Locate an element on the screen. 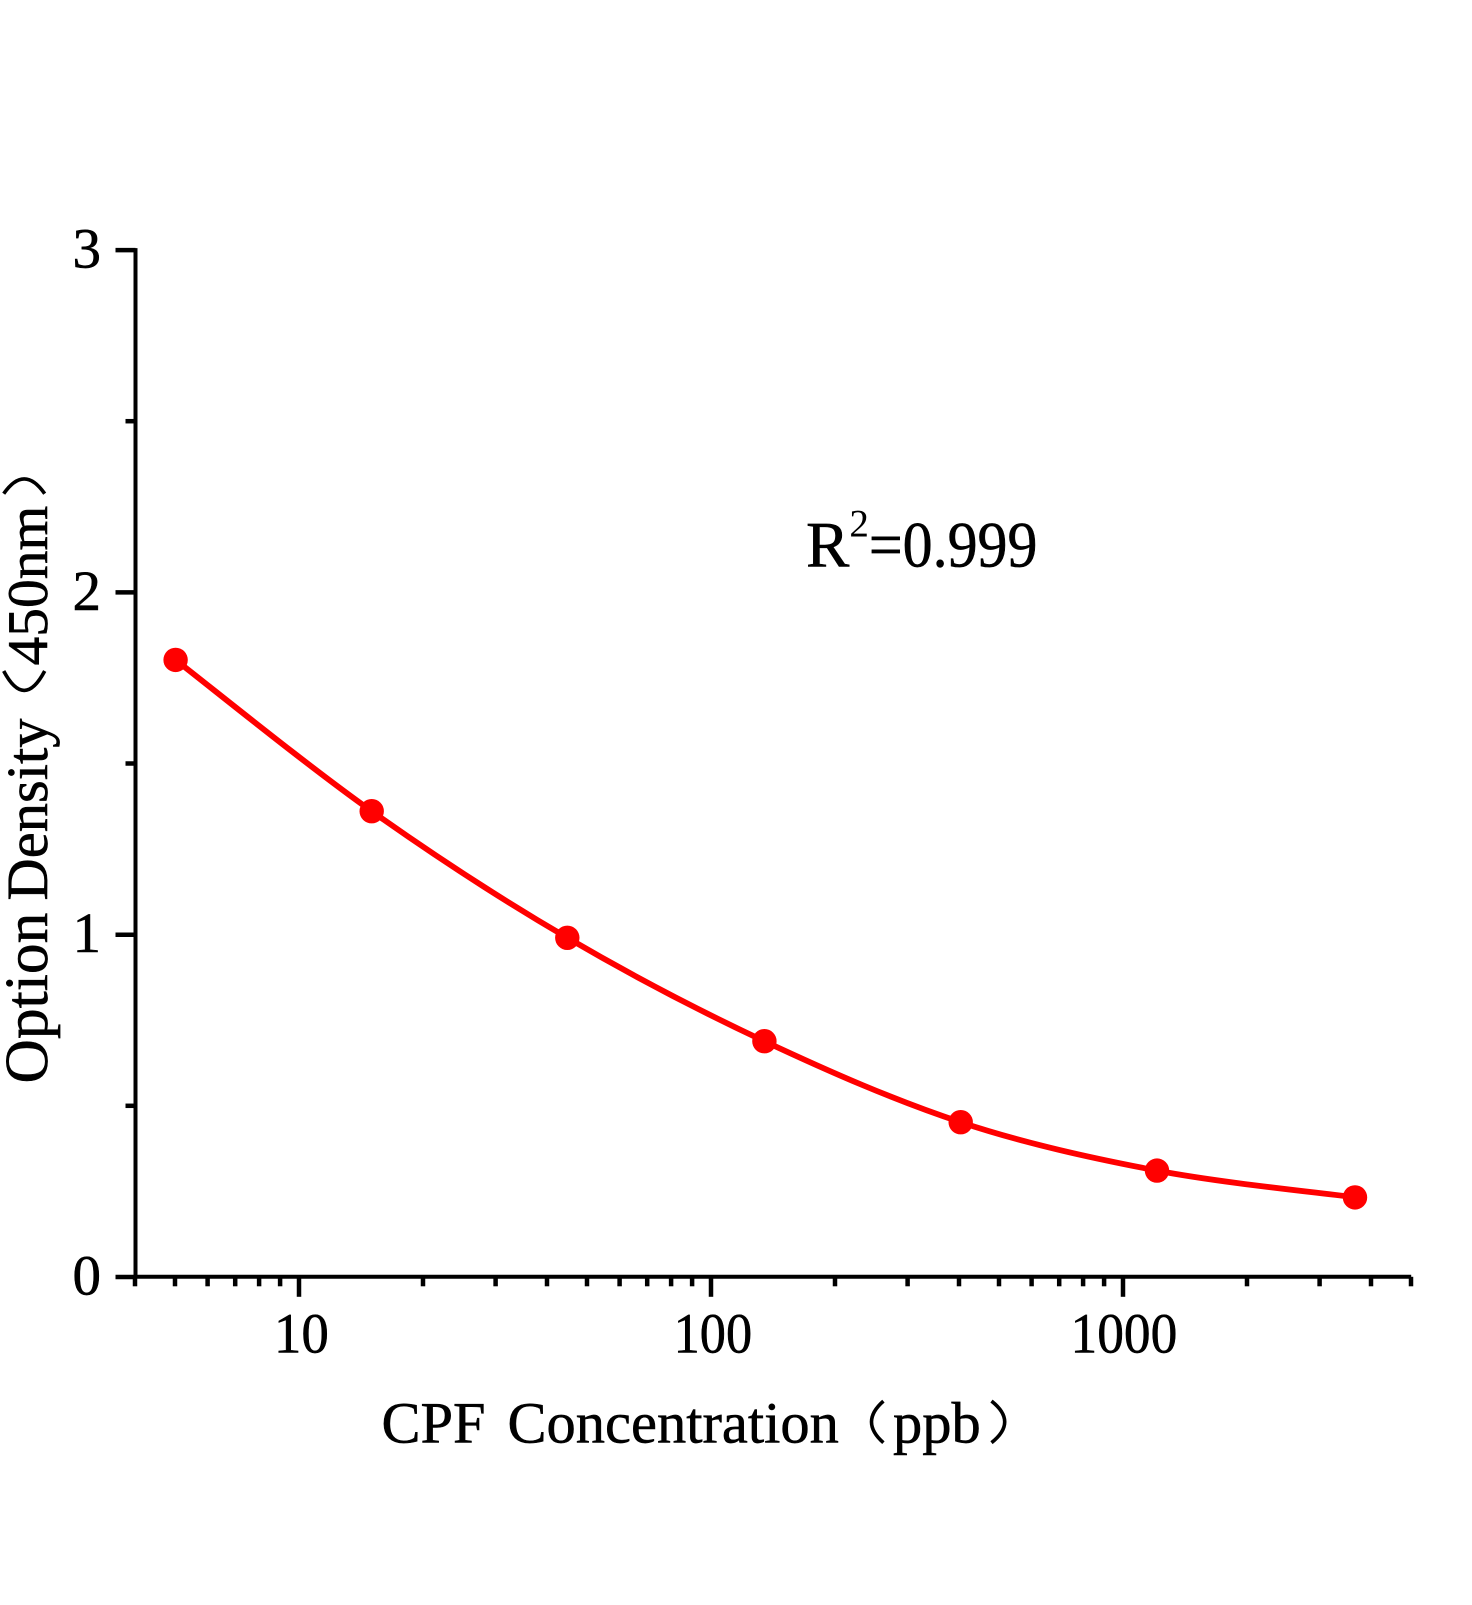 The image size is (1472, 1605). svg-text: R is located at coordinates (828, 546).